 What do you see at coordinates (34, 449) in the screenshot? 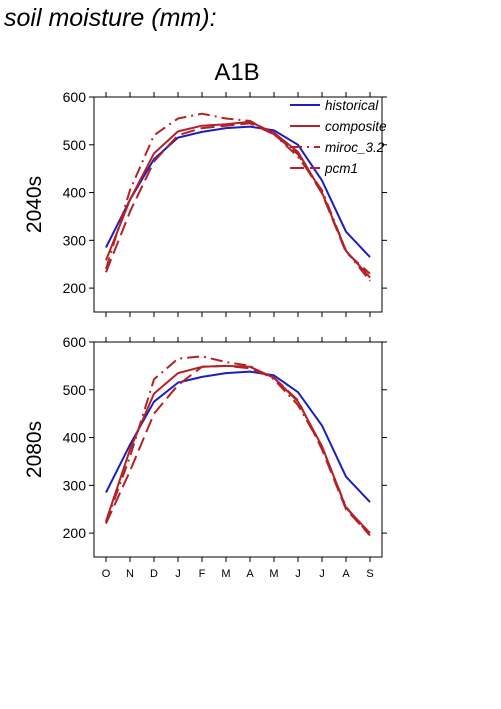
I see `row-label-2080s: 2080s` at bounding box center [34, 449].